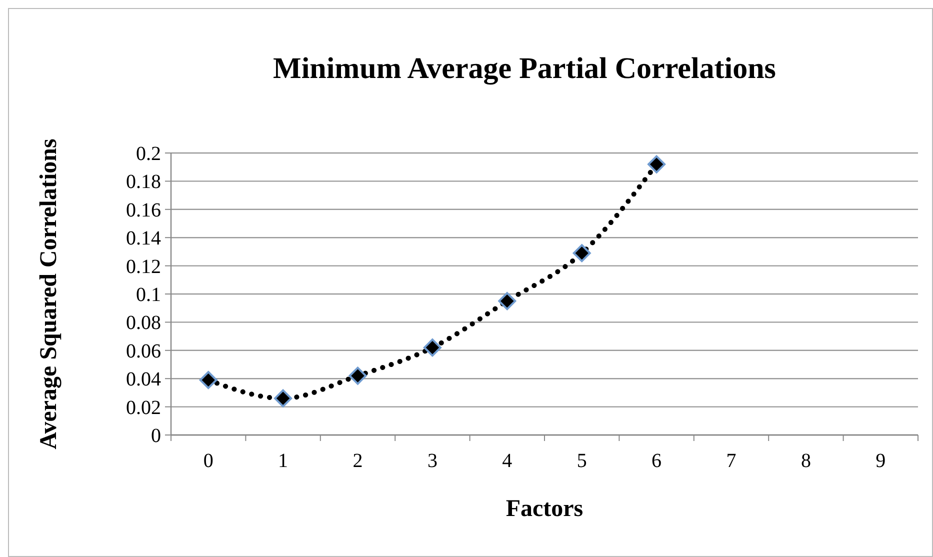 This screenshot has height=557, width=933. Describe the element at coordinates (731, 461) in the screenshot. I see `x-tick-label: 7` at that location.